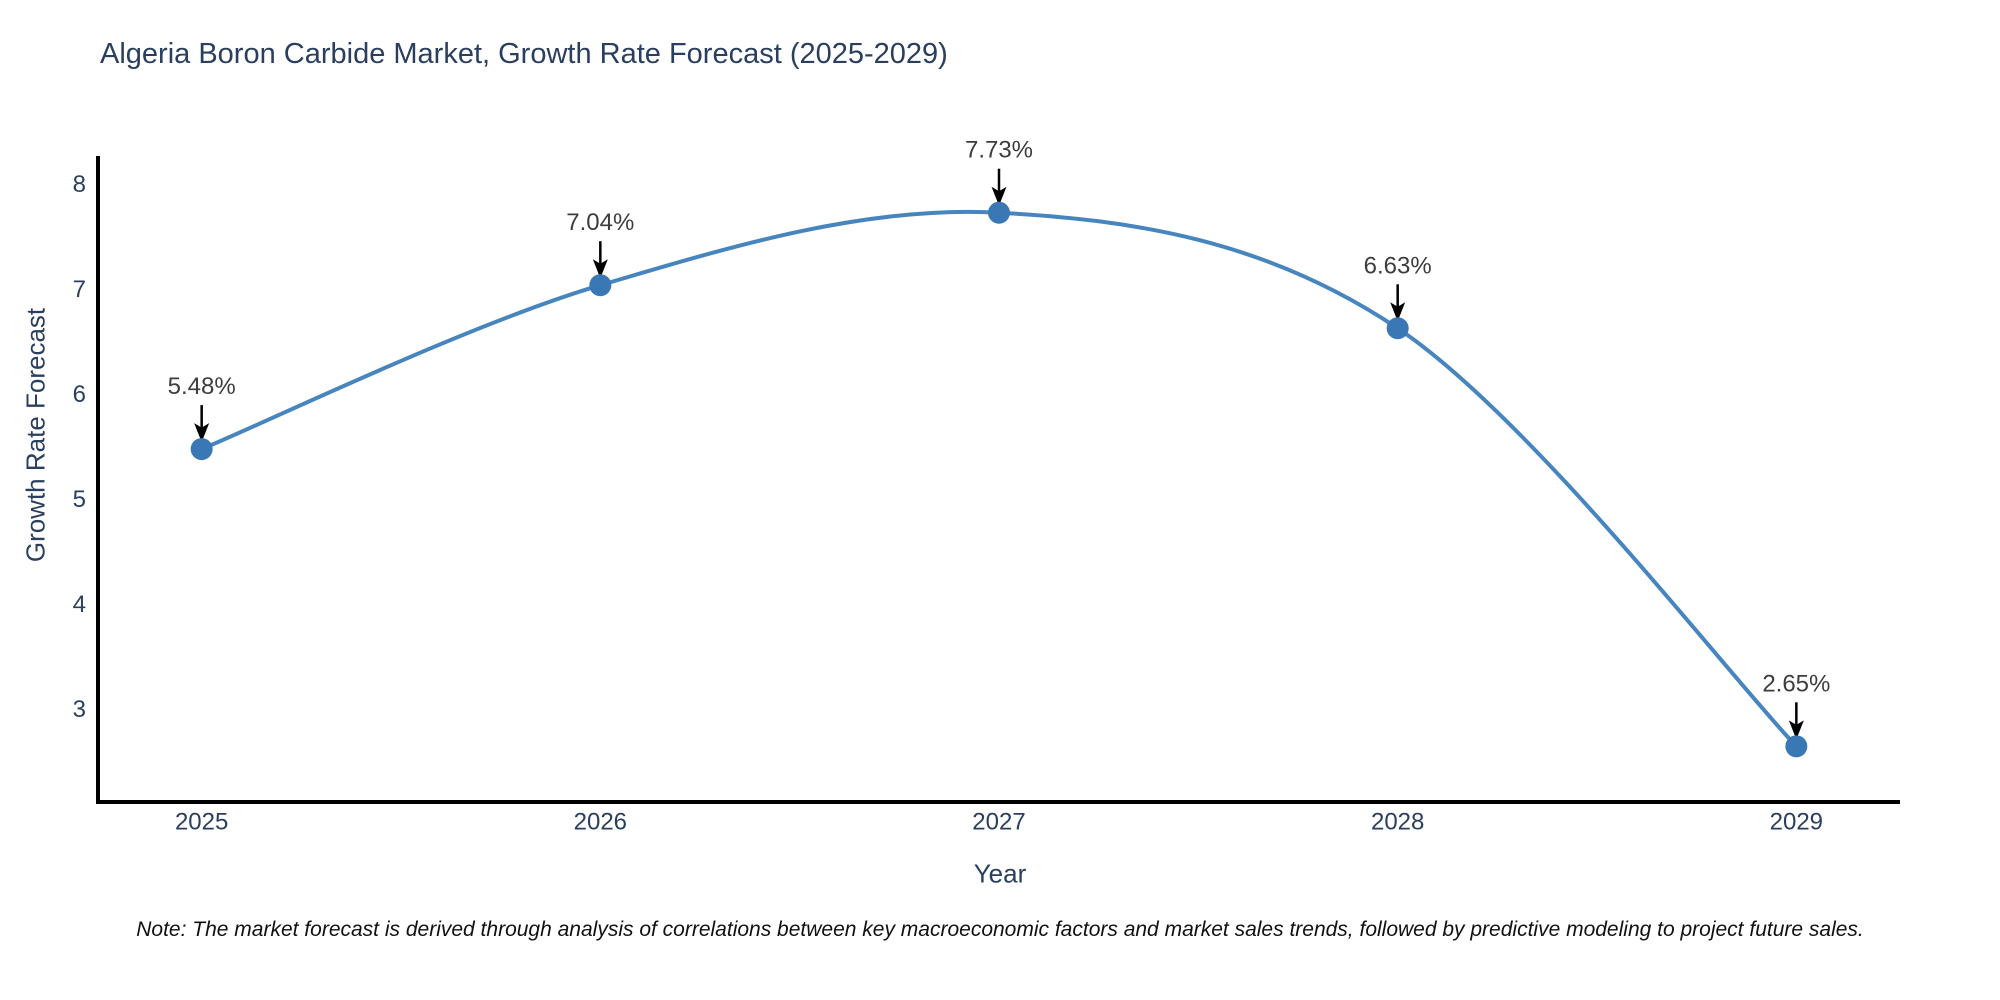  I want to click on x-tick-label: 2027, so click(998, 822).